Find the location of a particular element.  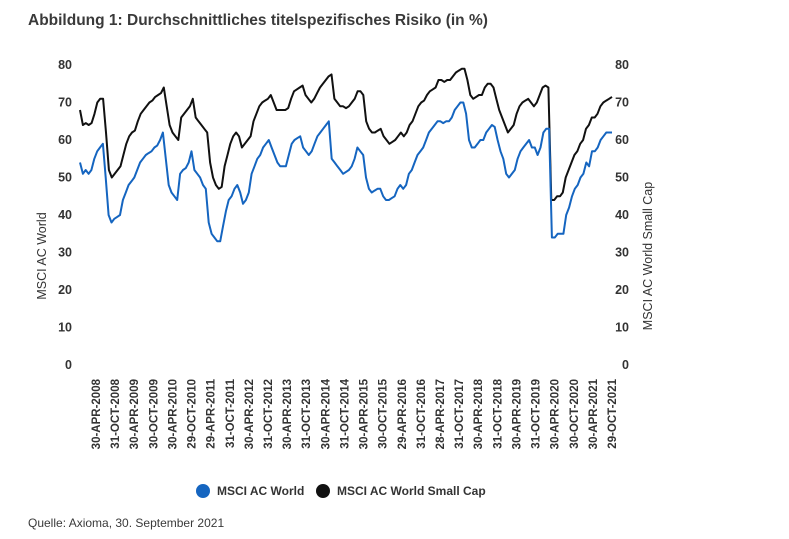

y-tick-left-60: 60 is located at coordinates (65, 140).